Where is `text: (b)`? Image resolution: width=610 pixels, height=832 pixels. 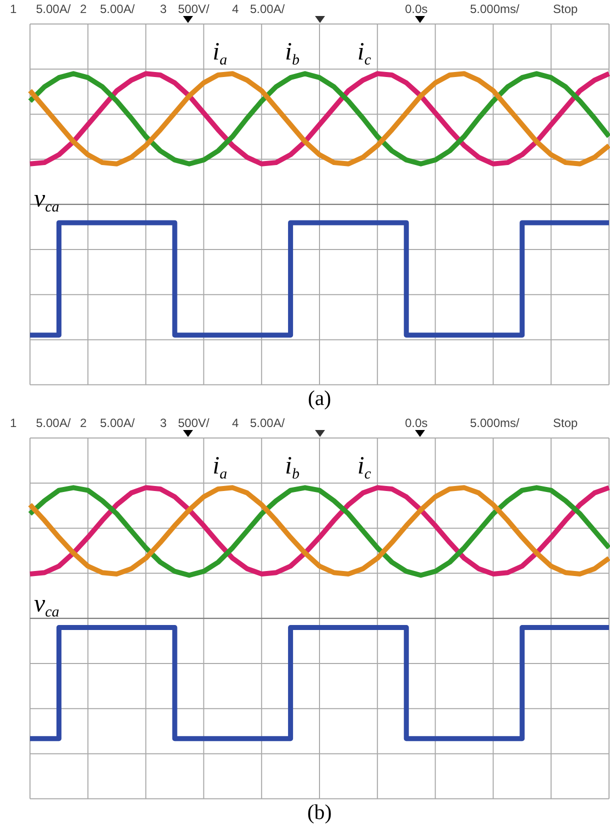
text: (b) is located at coordinates (319, 812).